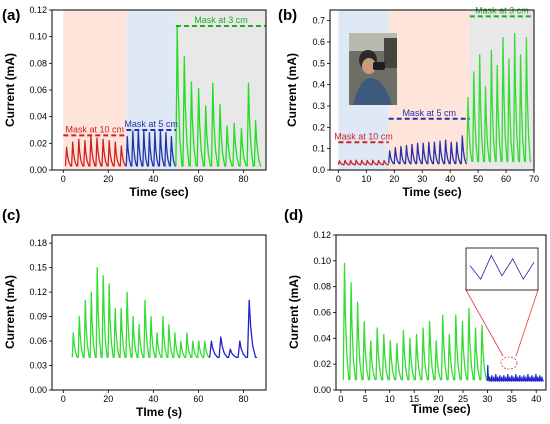  What do you see at coordinates (422, 179) in the screenshot?
I see `xtick-label-b-3: 30` at bounding box center [422, 179].